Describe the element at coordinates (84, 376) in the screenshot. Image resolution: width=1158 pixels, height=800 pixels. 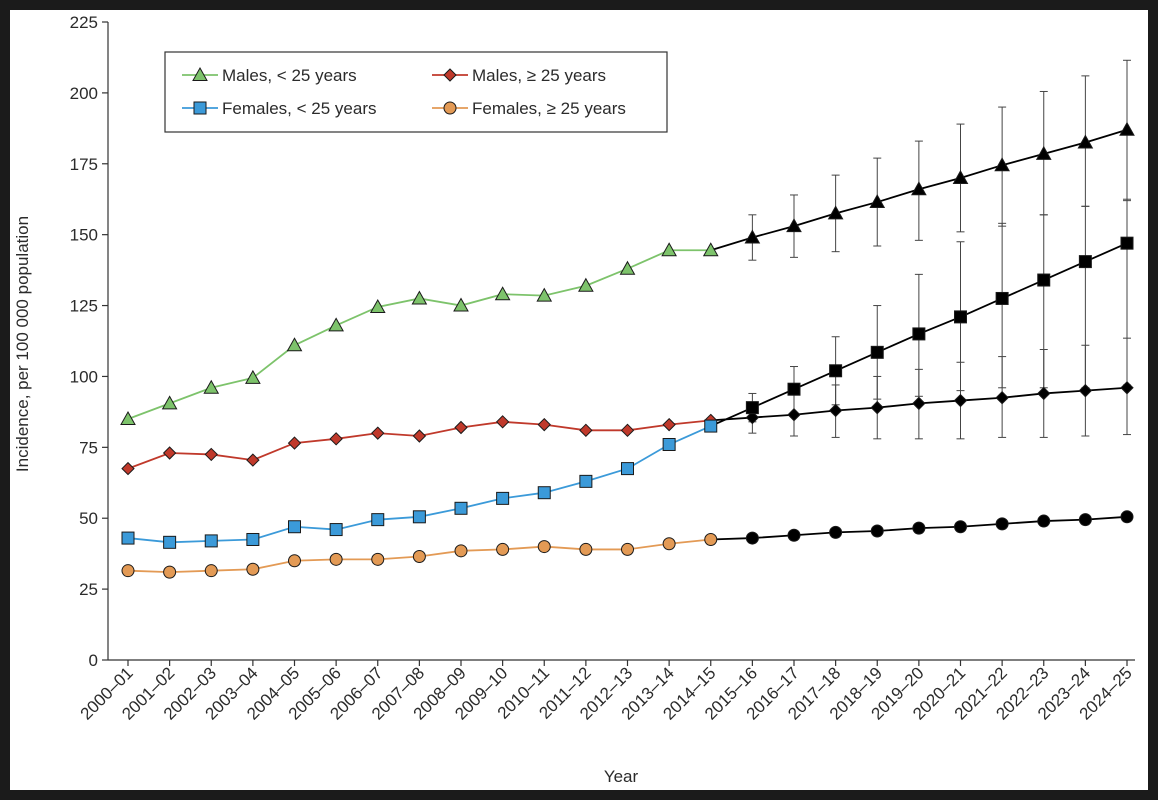
I see `y-tick-label: 100` at that location.